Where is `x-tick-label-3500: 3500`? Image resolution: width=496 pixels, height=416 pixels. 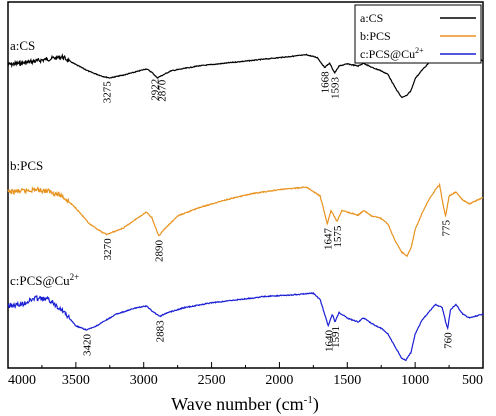
x-tick-label-3500: 3500 is located at coordinates (76, 380).